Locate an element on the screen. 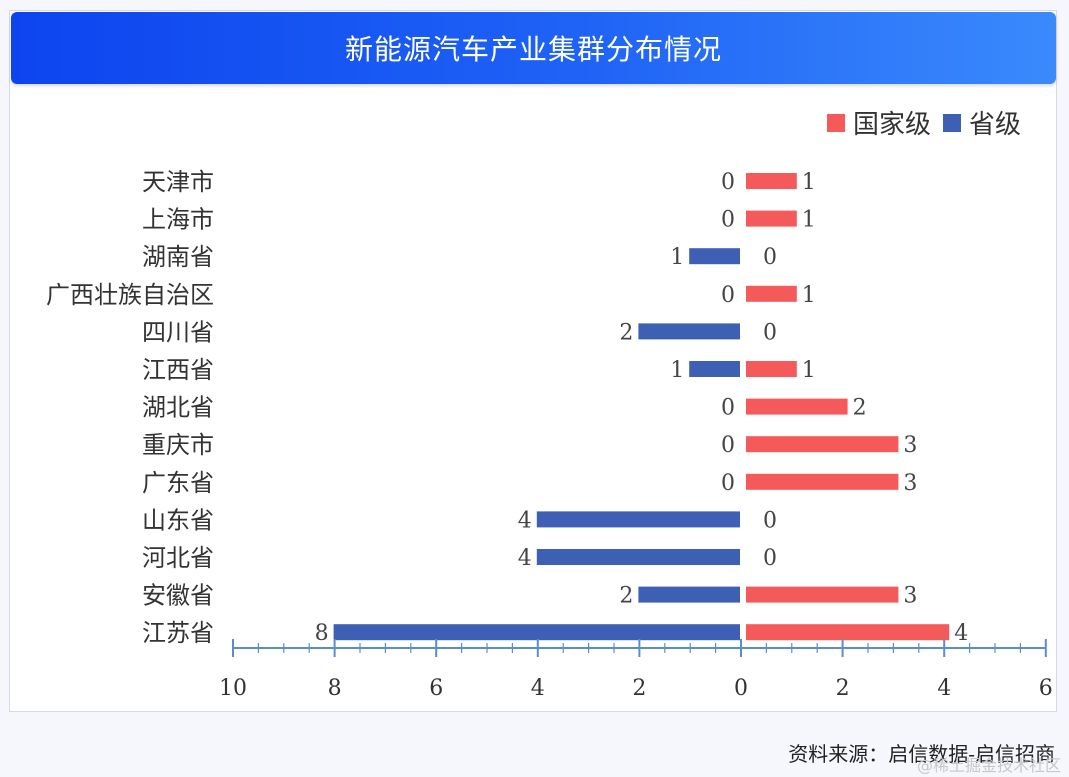  category-label: 广东省 is located at coordinates (178, 483).